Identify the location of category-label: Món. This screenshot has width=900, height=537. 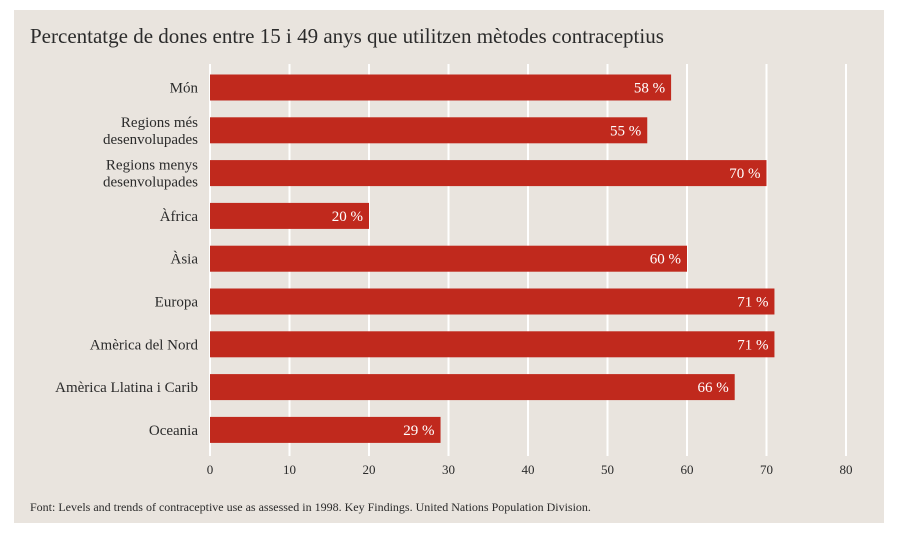
(184, 89).